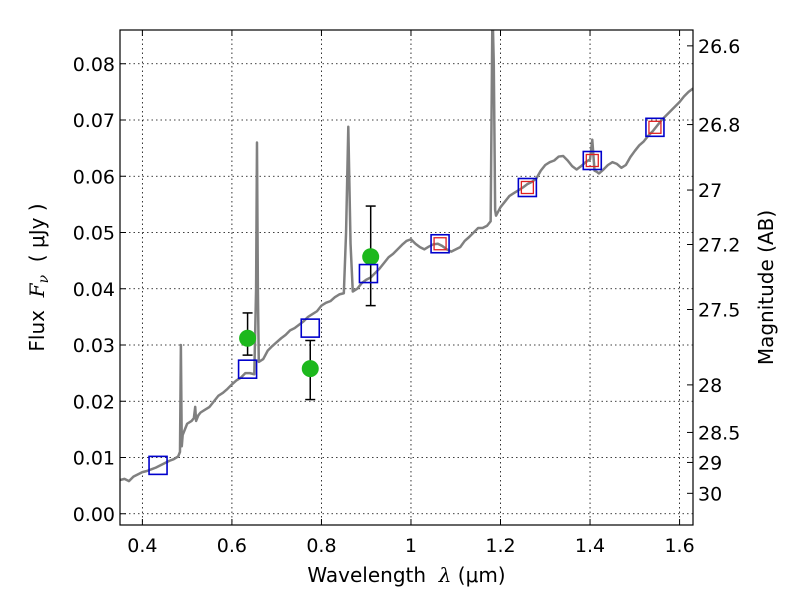 The image size is (800, 600). I want to click on y-tick-label: 0.08, so click(94, 65).